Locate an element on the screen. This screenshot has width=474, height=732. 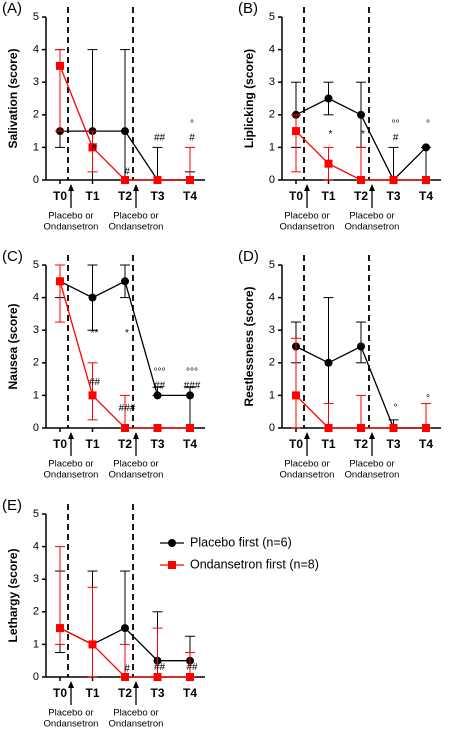
y-axis-label: Salivation (score) is located at coordinates (13, 98).